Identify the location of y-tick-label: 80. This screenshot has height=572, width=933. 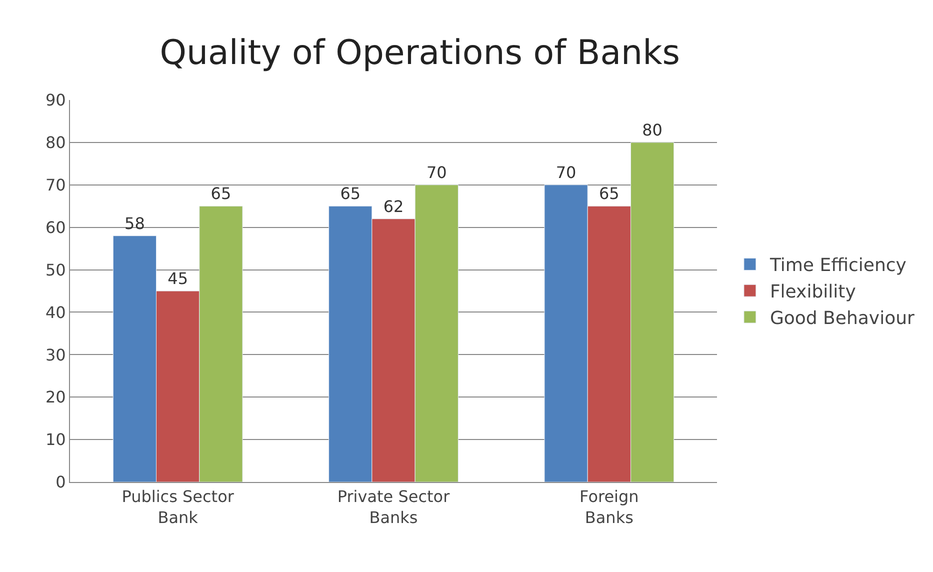
(55, 142).